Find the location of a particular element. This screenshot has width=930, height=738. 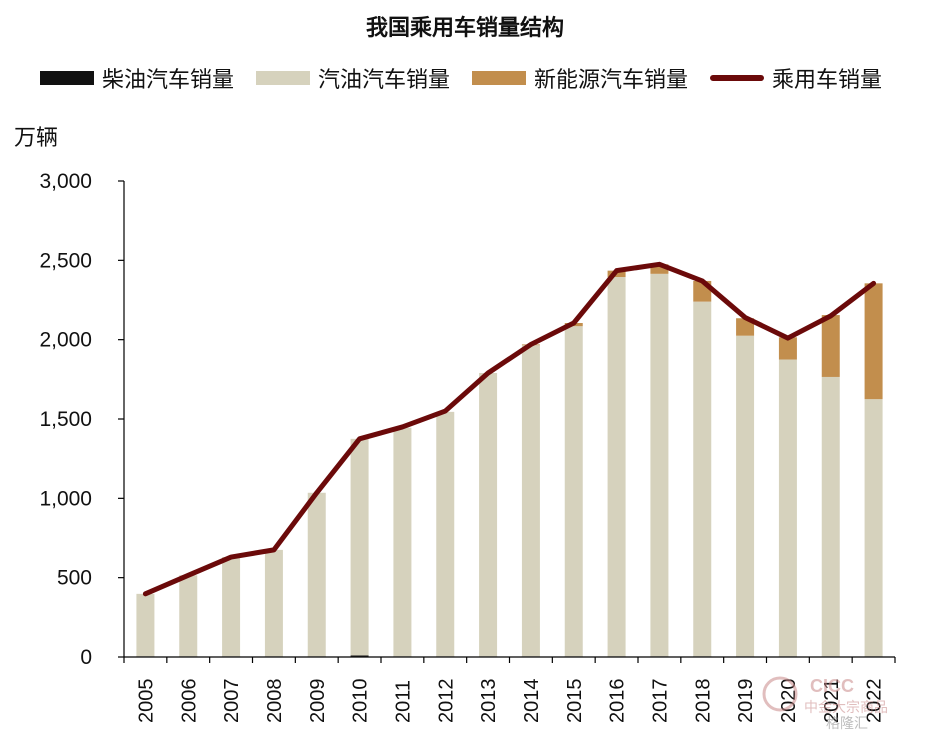

y-tick-label: 3,000 is located at coordinates (65, 181).